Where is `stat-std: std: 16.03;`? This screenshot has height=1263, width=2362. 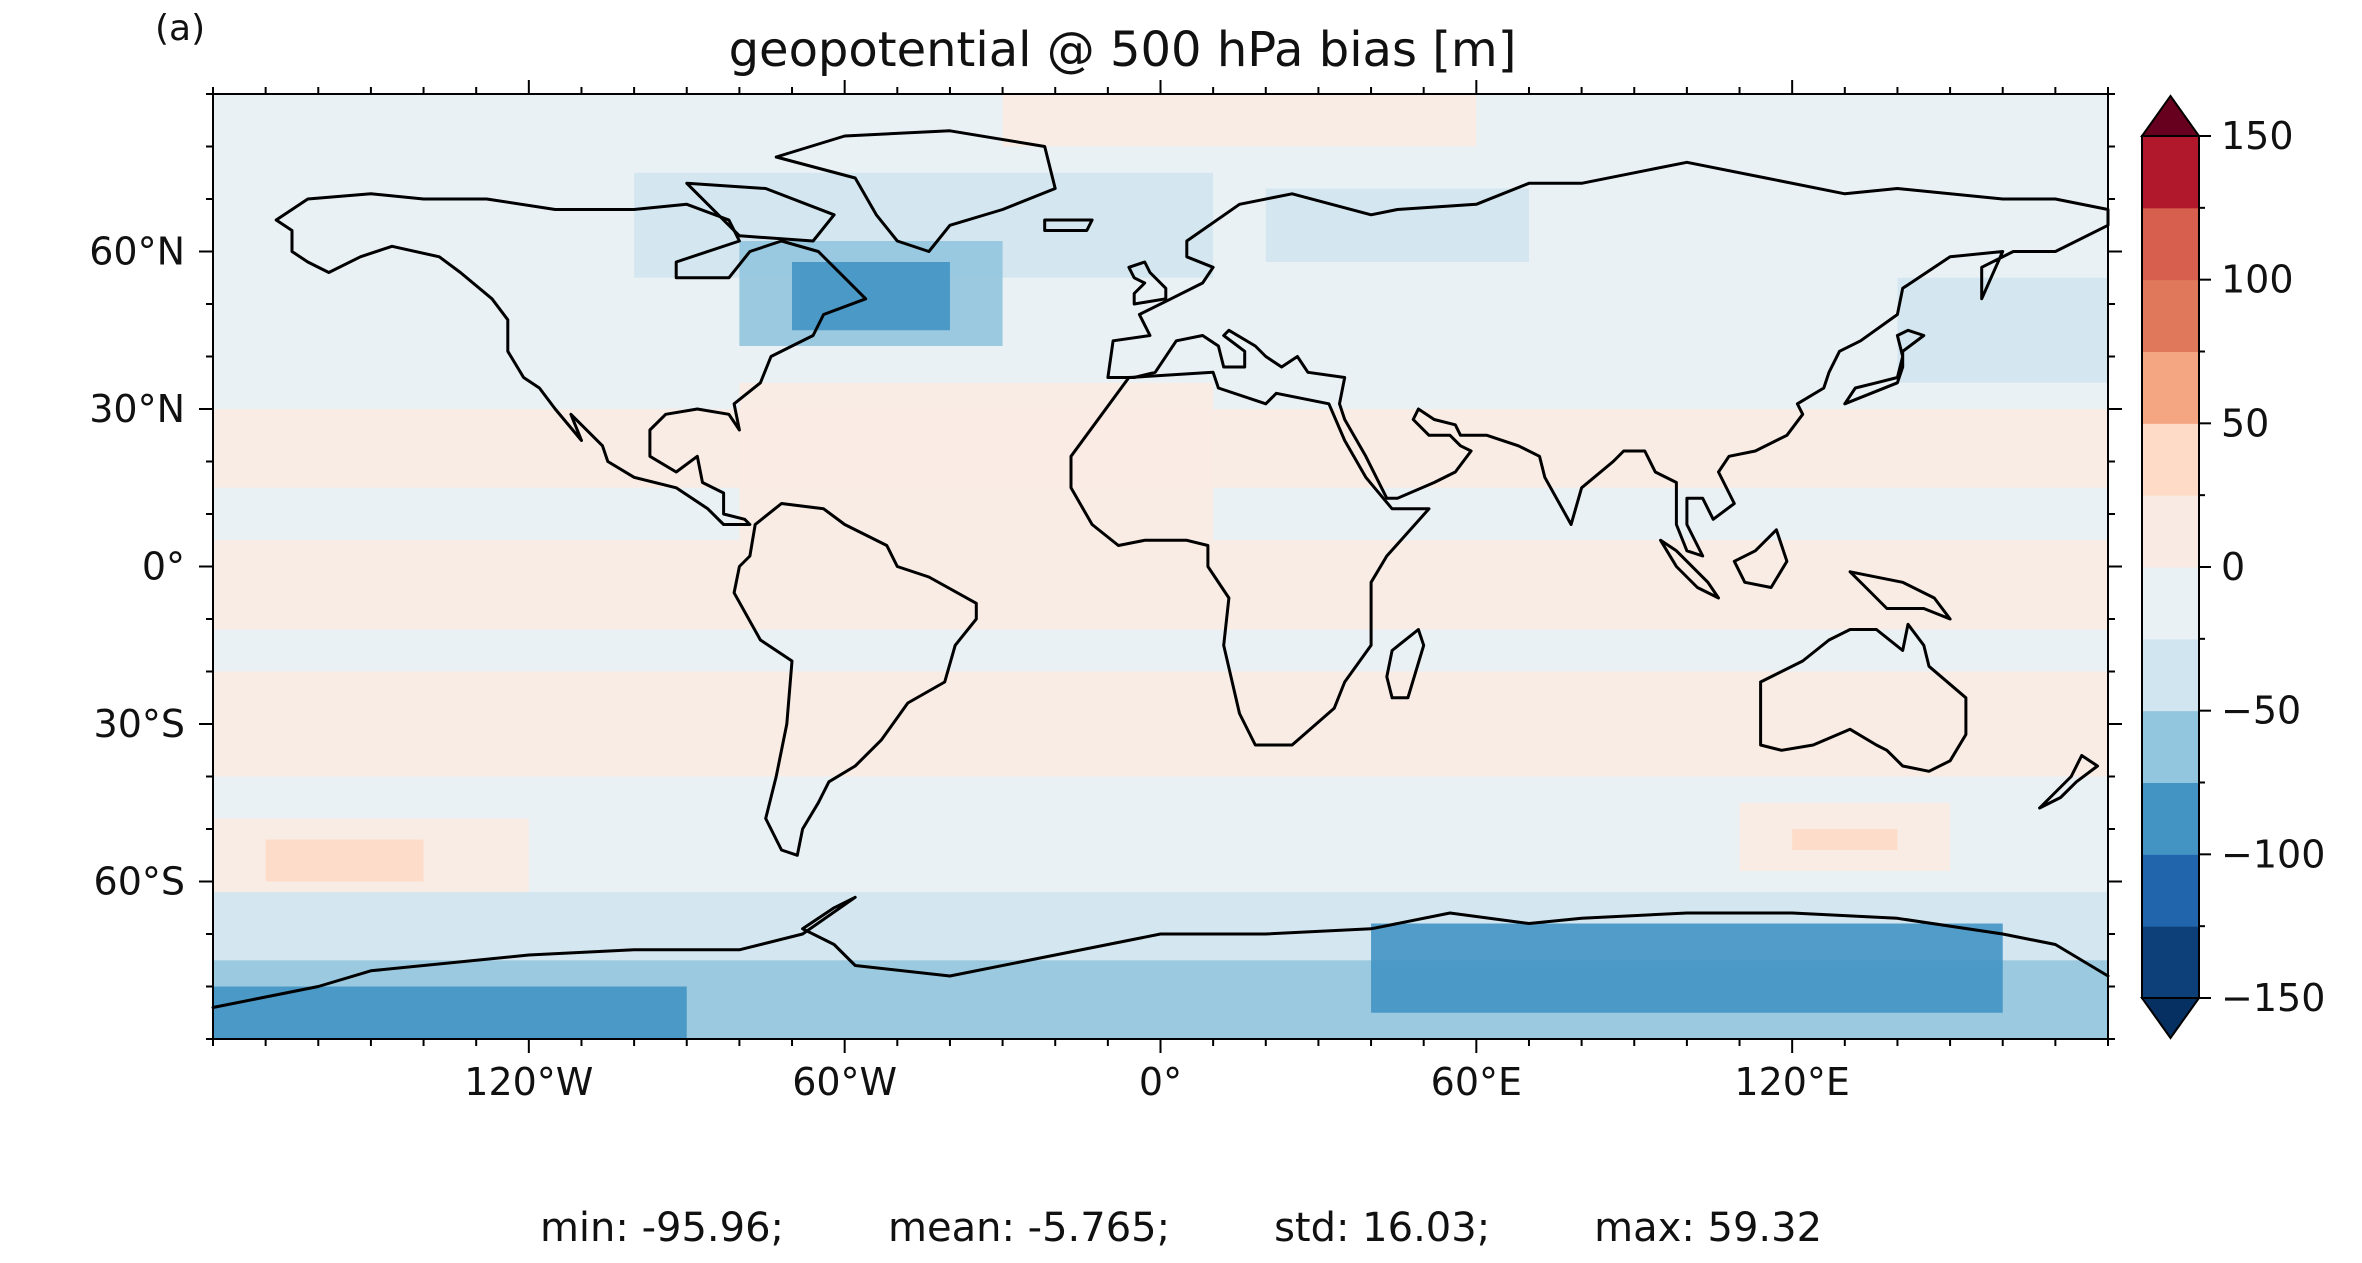 stat-std: std: 16.03; is located at coordinates (1382, 1228).